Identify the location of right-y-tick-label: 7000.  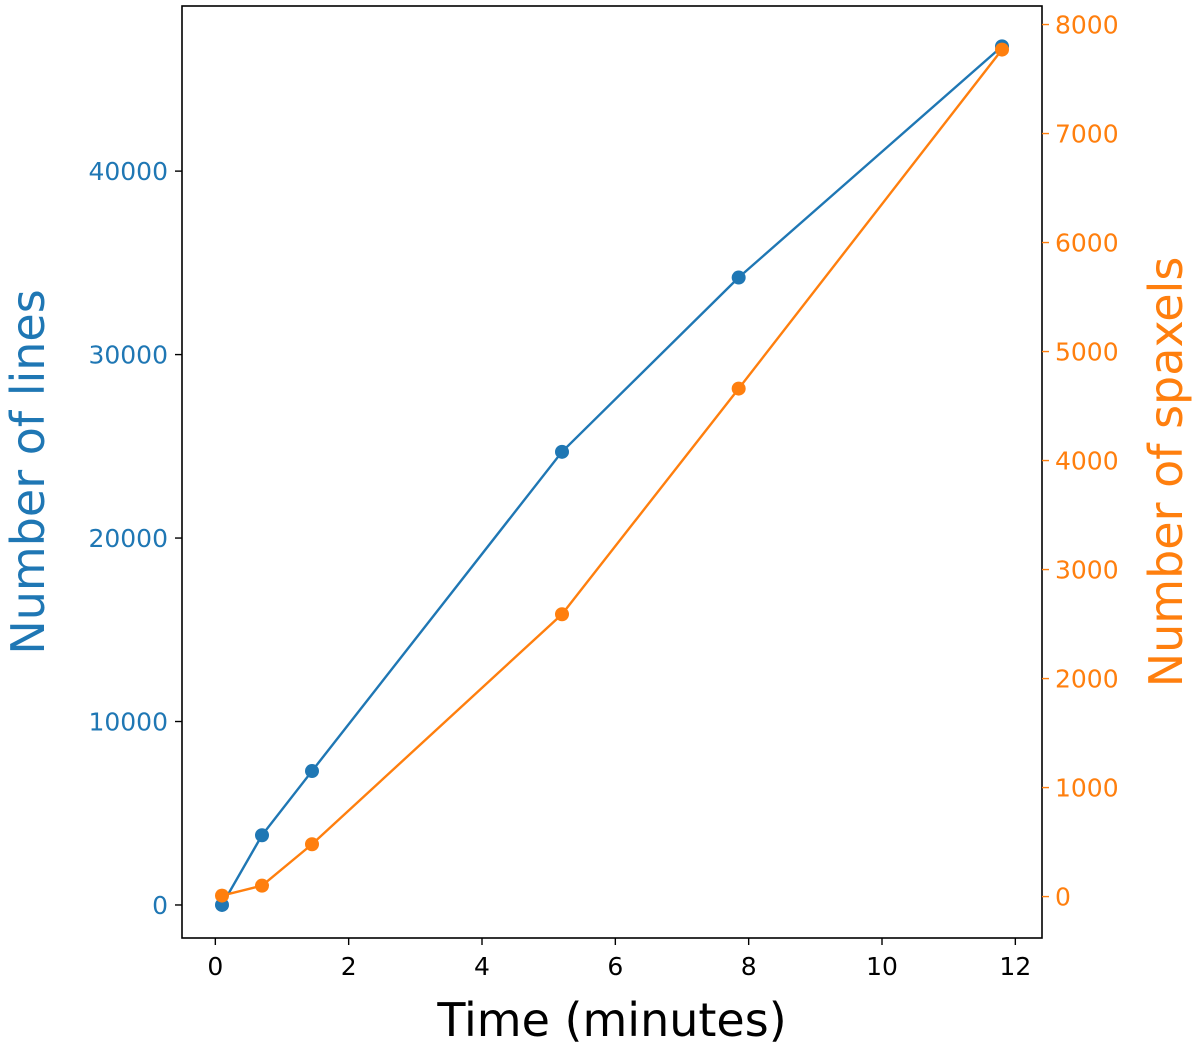
(1087, 134).